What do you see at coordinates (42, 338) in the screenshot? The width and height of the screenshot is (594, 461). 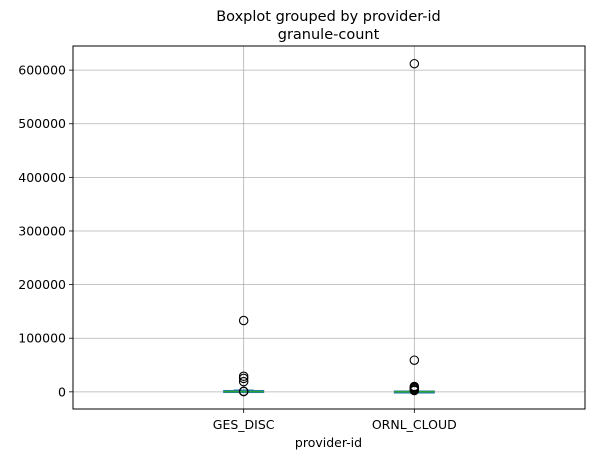 I see `y-tick-label: 100000` at bounding box center [42, 338].